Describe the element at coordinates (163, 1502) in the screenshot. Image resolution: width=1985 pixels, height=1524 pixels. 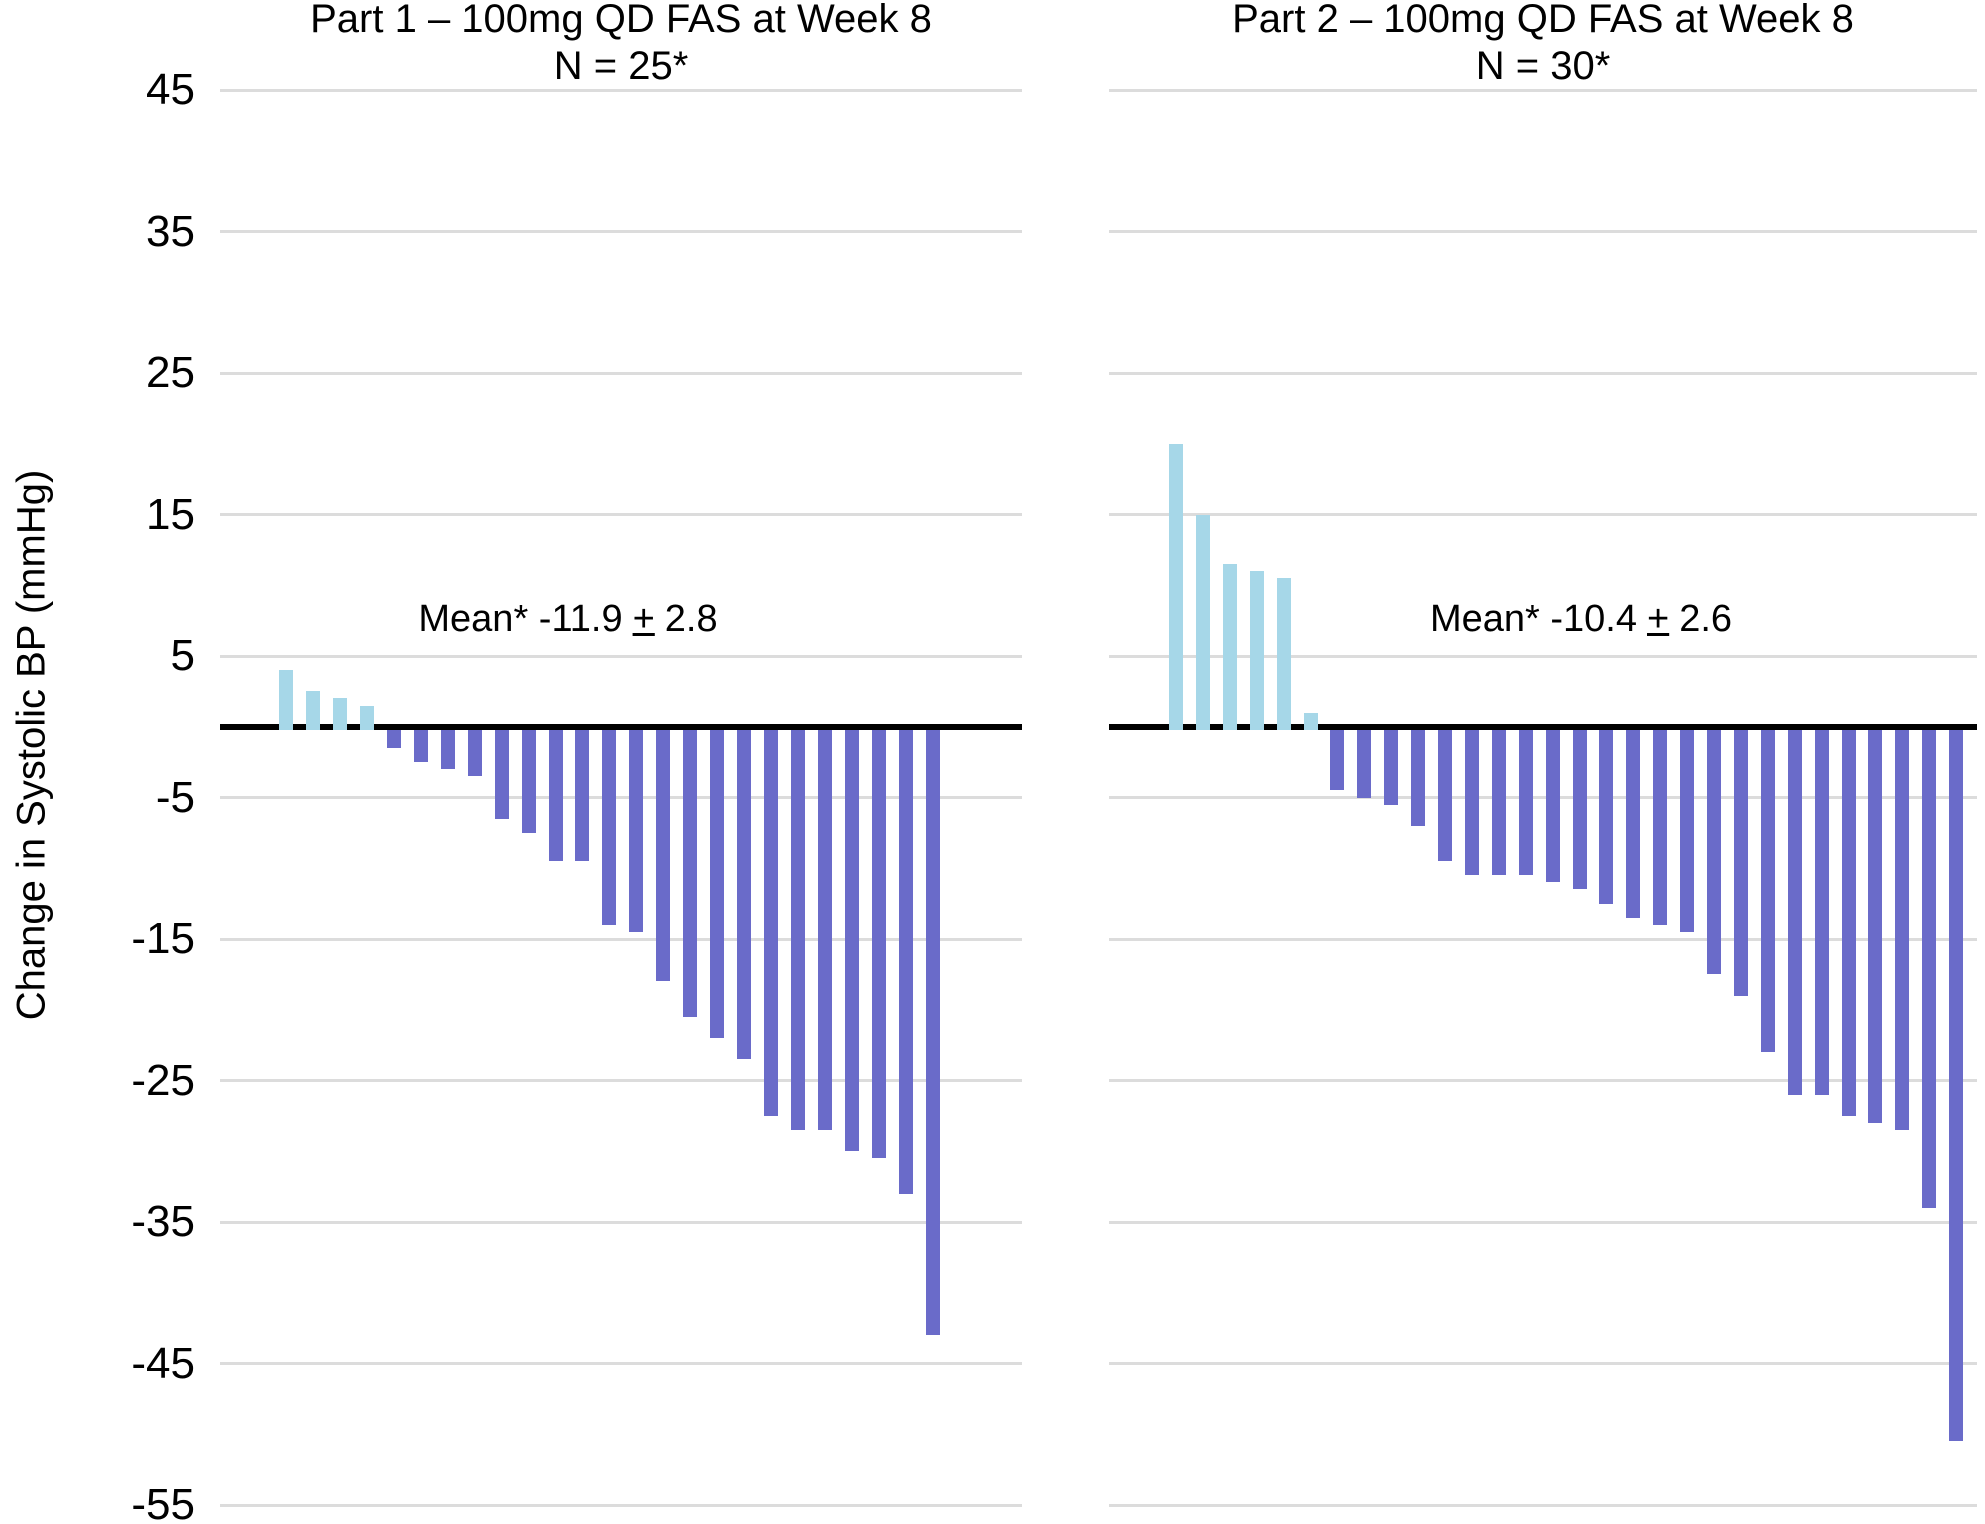
I see `y-tick-label: -55` at that location.